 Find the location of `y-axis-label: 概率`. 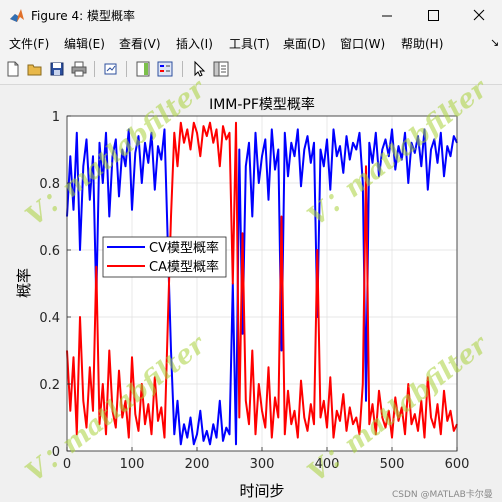

y-axis-label: 概率 is located at coordinates (24, 283).